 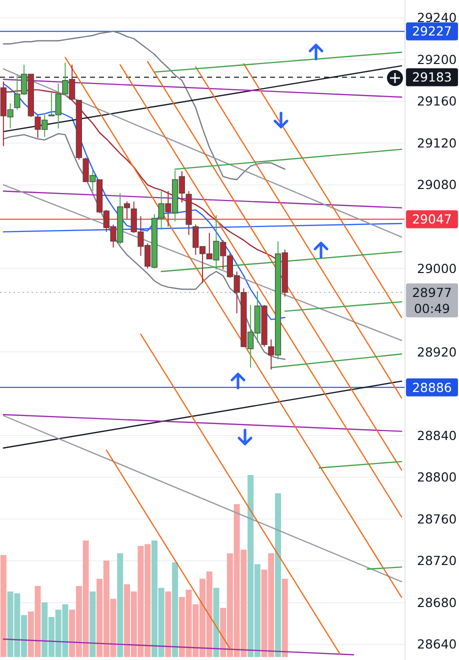 What do you see at coordinates (437, 560) in the screenshot?
I see `y-tick-label: 28720` at bounding box center [437, 560].